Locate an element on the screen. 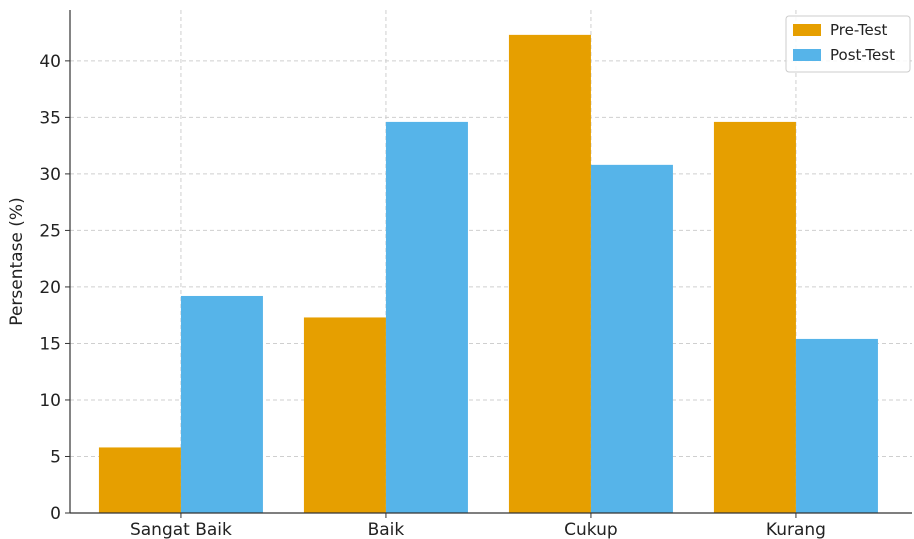 The height and width of the screenshot is (539, 914). y-tick-label: 15 is located at coordinates (50, 344).